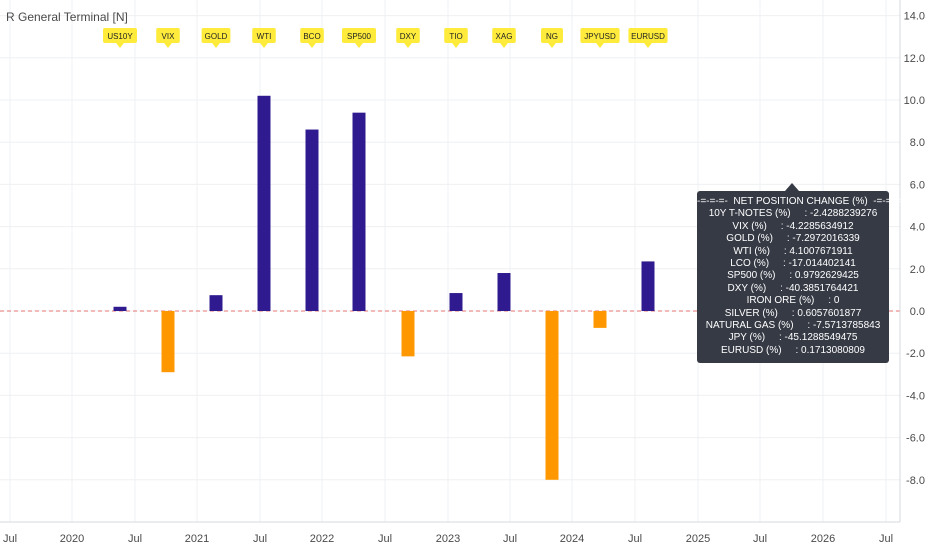 This screenshot has width=932, height=550. I want to click on flag-vix: VIX, so click(168, 38).